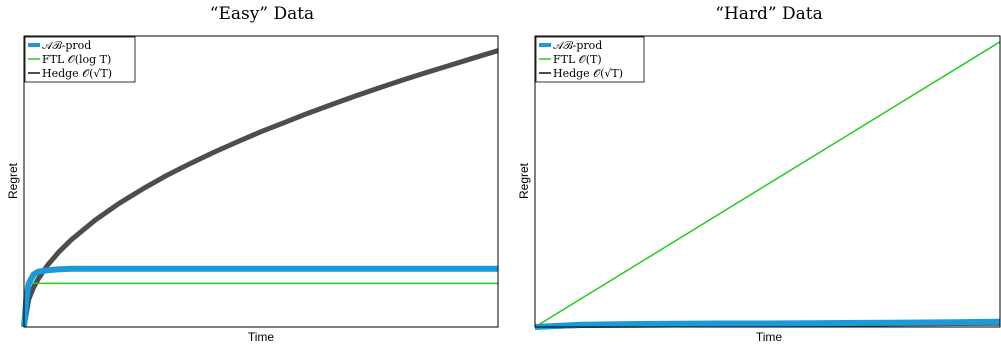 This screenshot has width=1001, height=350. What do you see at coordinates (769, 14) in the screenshot?
I see `chart-title: “Hard” Data` at bounding box center [769, 14].